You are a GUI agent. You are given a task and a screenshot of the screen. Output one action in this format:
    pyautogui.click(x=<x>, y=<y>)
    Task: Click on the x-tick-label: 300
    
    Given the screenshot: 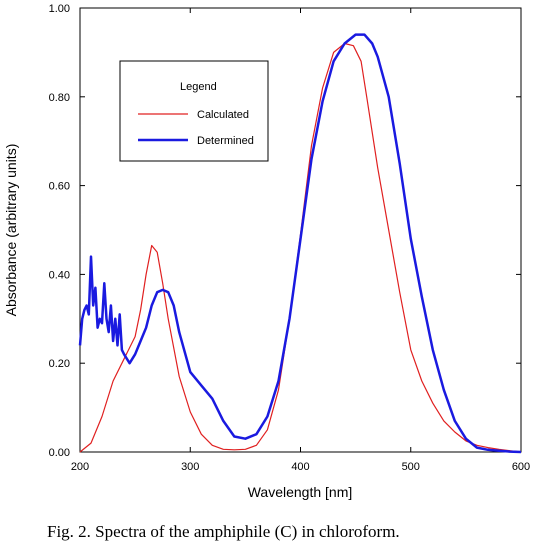 What is the action you would take?
    pyautogui.click(x=190, y=467)
    